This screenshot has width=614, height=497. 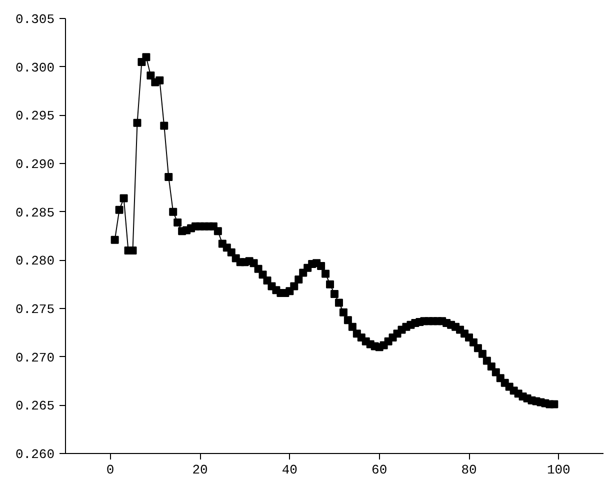 I want to click on x-tick-label: 100, so click(x=558, y=470).